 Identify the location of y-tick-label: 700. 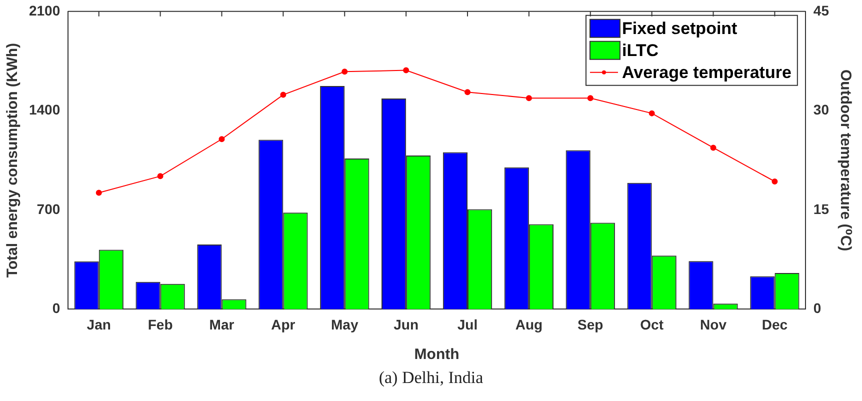
(48, 208).